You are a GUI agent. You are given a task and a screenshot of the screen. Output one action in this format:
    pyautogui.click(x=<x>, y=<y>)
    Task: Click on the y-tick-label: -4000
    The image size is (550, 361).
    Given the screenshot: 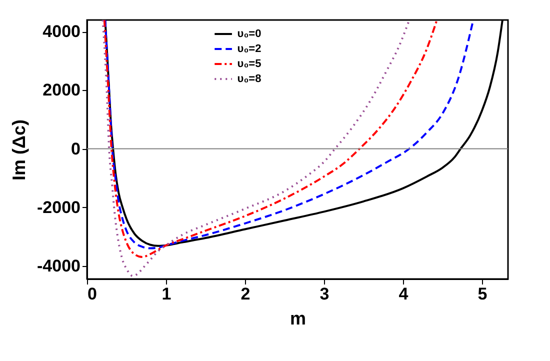 What is the action you would take?
    pyautogui.click(x=58, y=266)
    